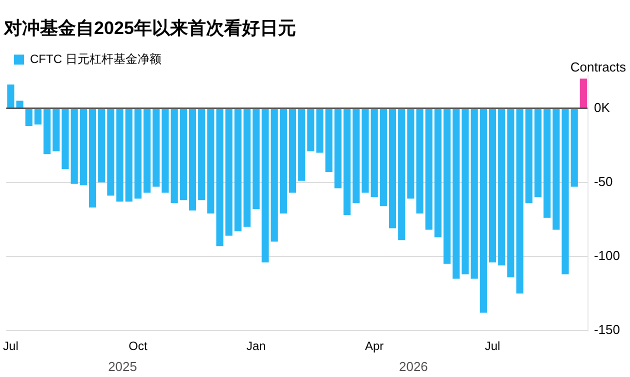 The height and width of the screenshot is (377, 630). Describe the element at coordinates (149, 28) in the screenshot. I see `chart-title: 对冲基金自2025年以来首次看好日元` at that location.